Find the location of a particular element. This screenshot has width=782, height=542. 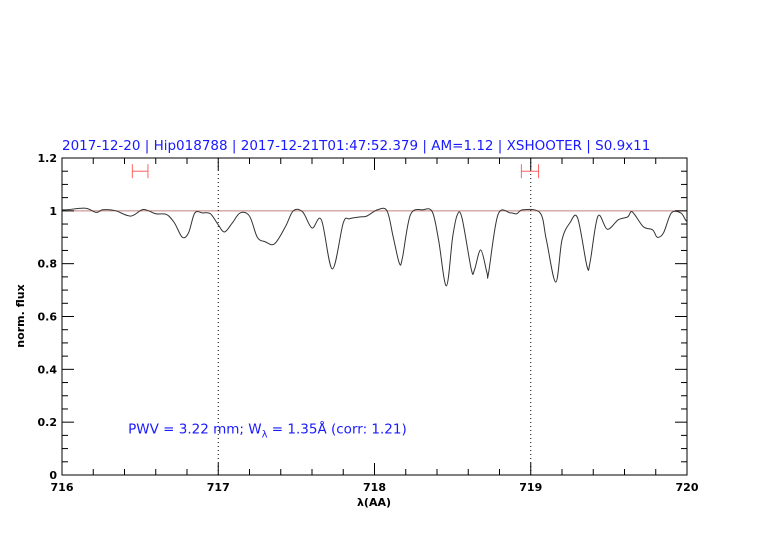

x-tick-label: 720 is located at coordinates (687, 487).